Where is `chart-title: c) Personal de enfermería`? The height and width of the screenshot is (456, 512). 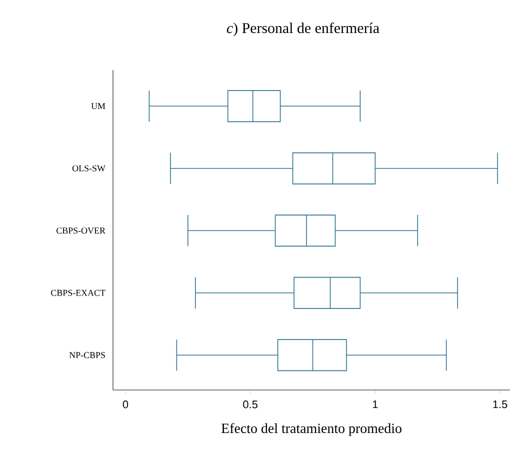 chart-title: c) Personal de enfermería is located at coordinates (303, 29).